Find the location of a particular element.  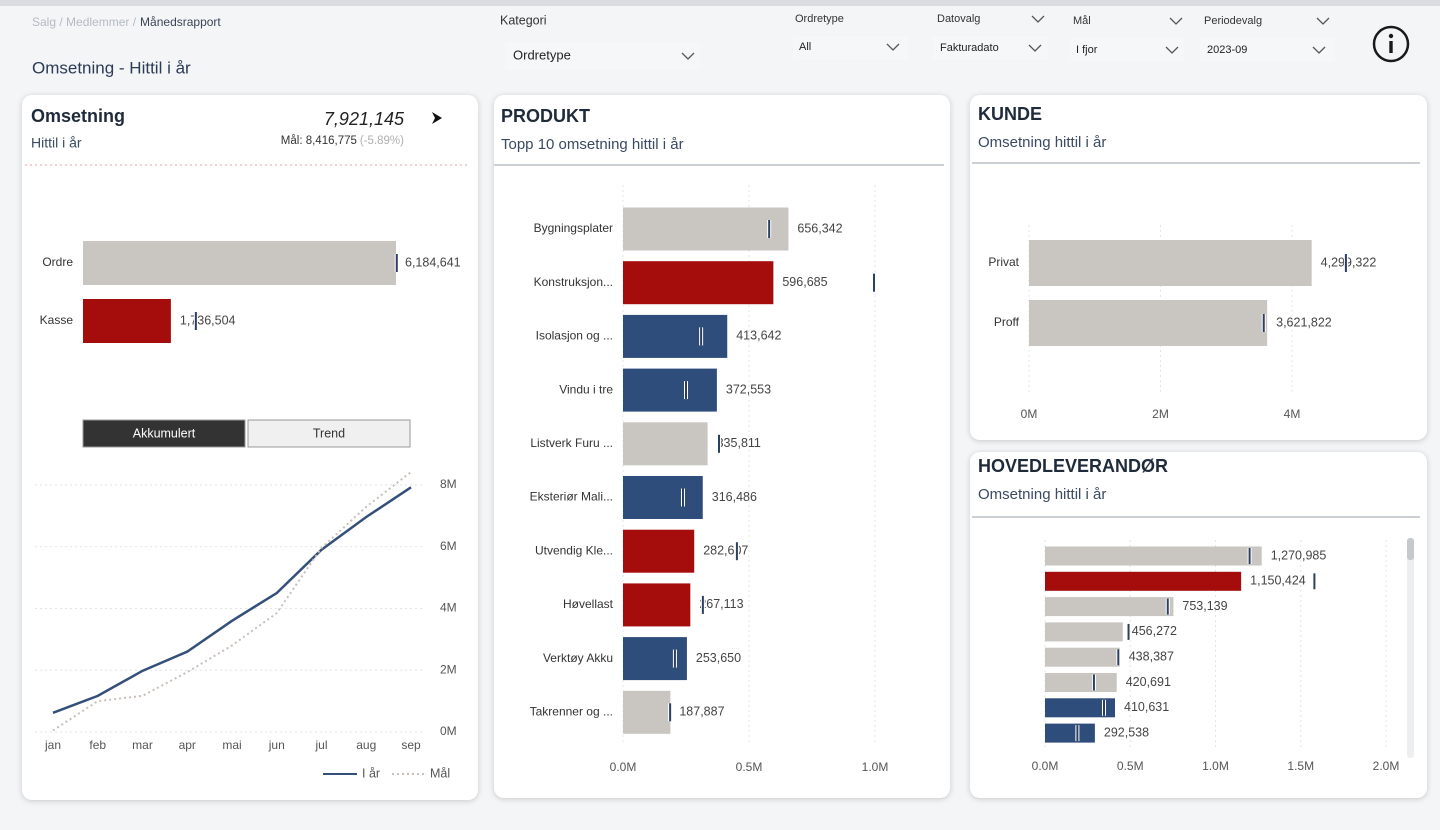

card-subtitle: Omsetning hittil i år is located at coordinates (1042, 494).